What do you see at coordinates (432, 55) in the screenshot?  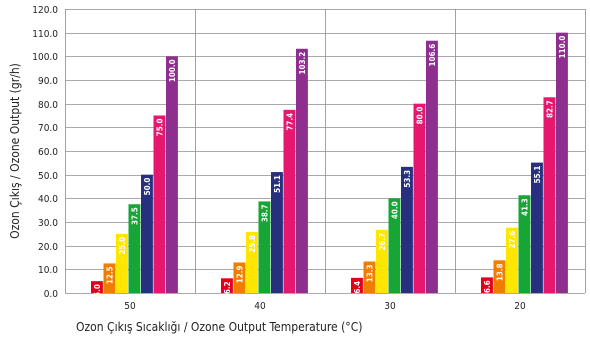 I see `bar-value-label: 106.6` at bounding box center [432, 55].